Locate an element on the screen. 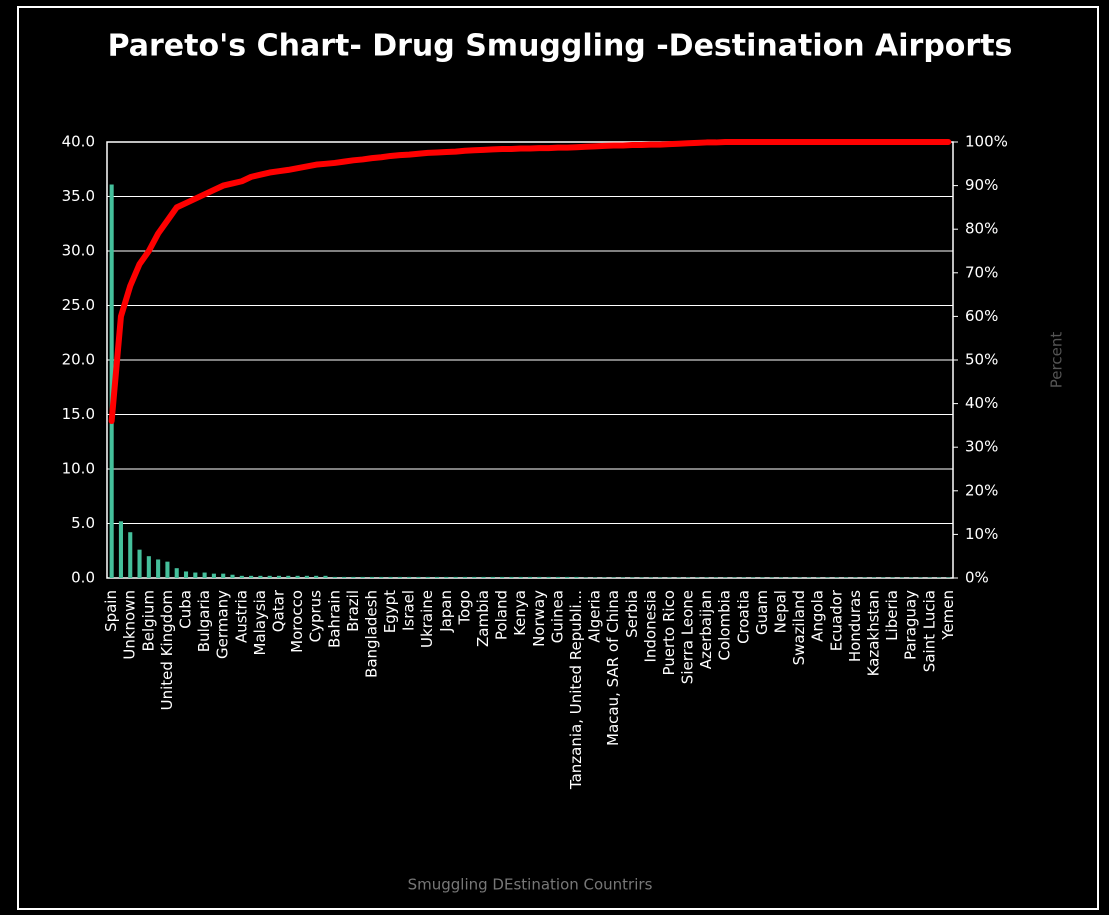  y-tick-label: 10.0 is located at coordinates (78, 469).